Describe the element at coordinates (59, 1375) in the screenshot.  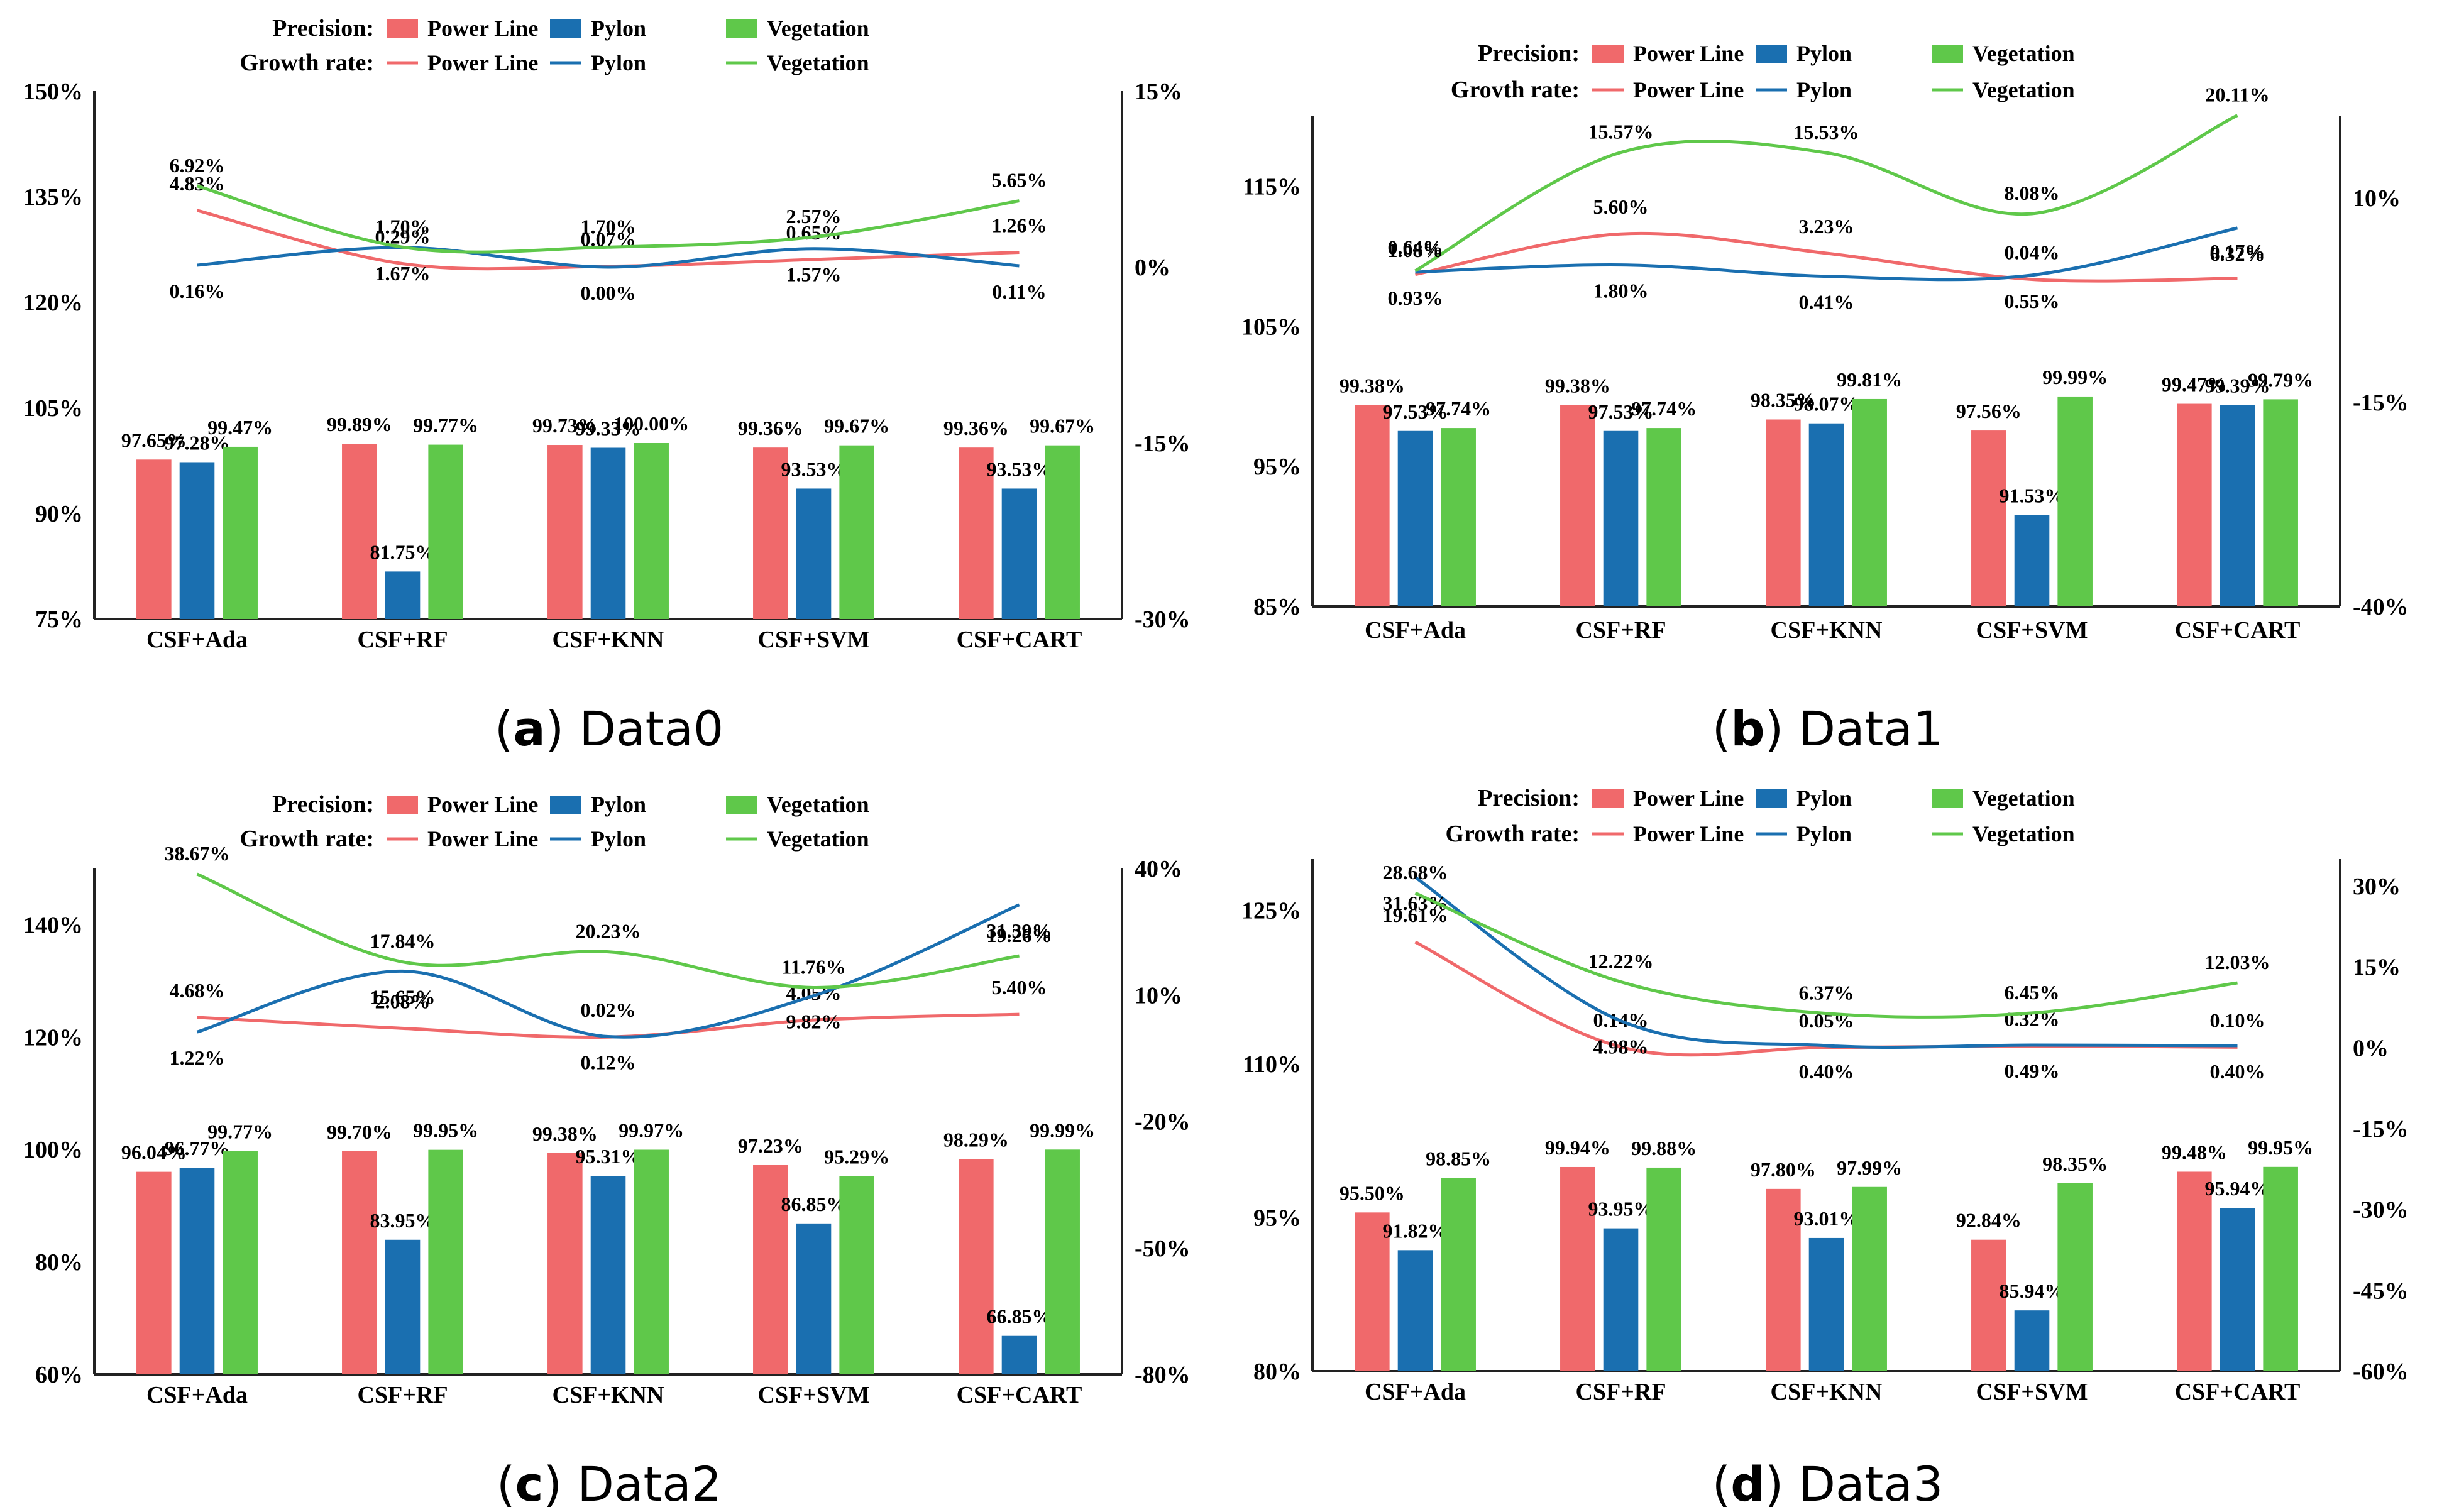
I see `left-tick-label: 60%` at that location.